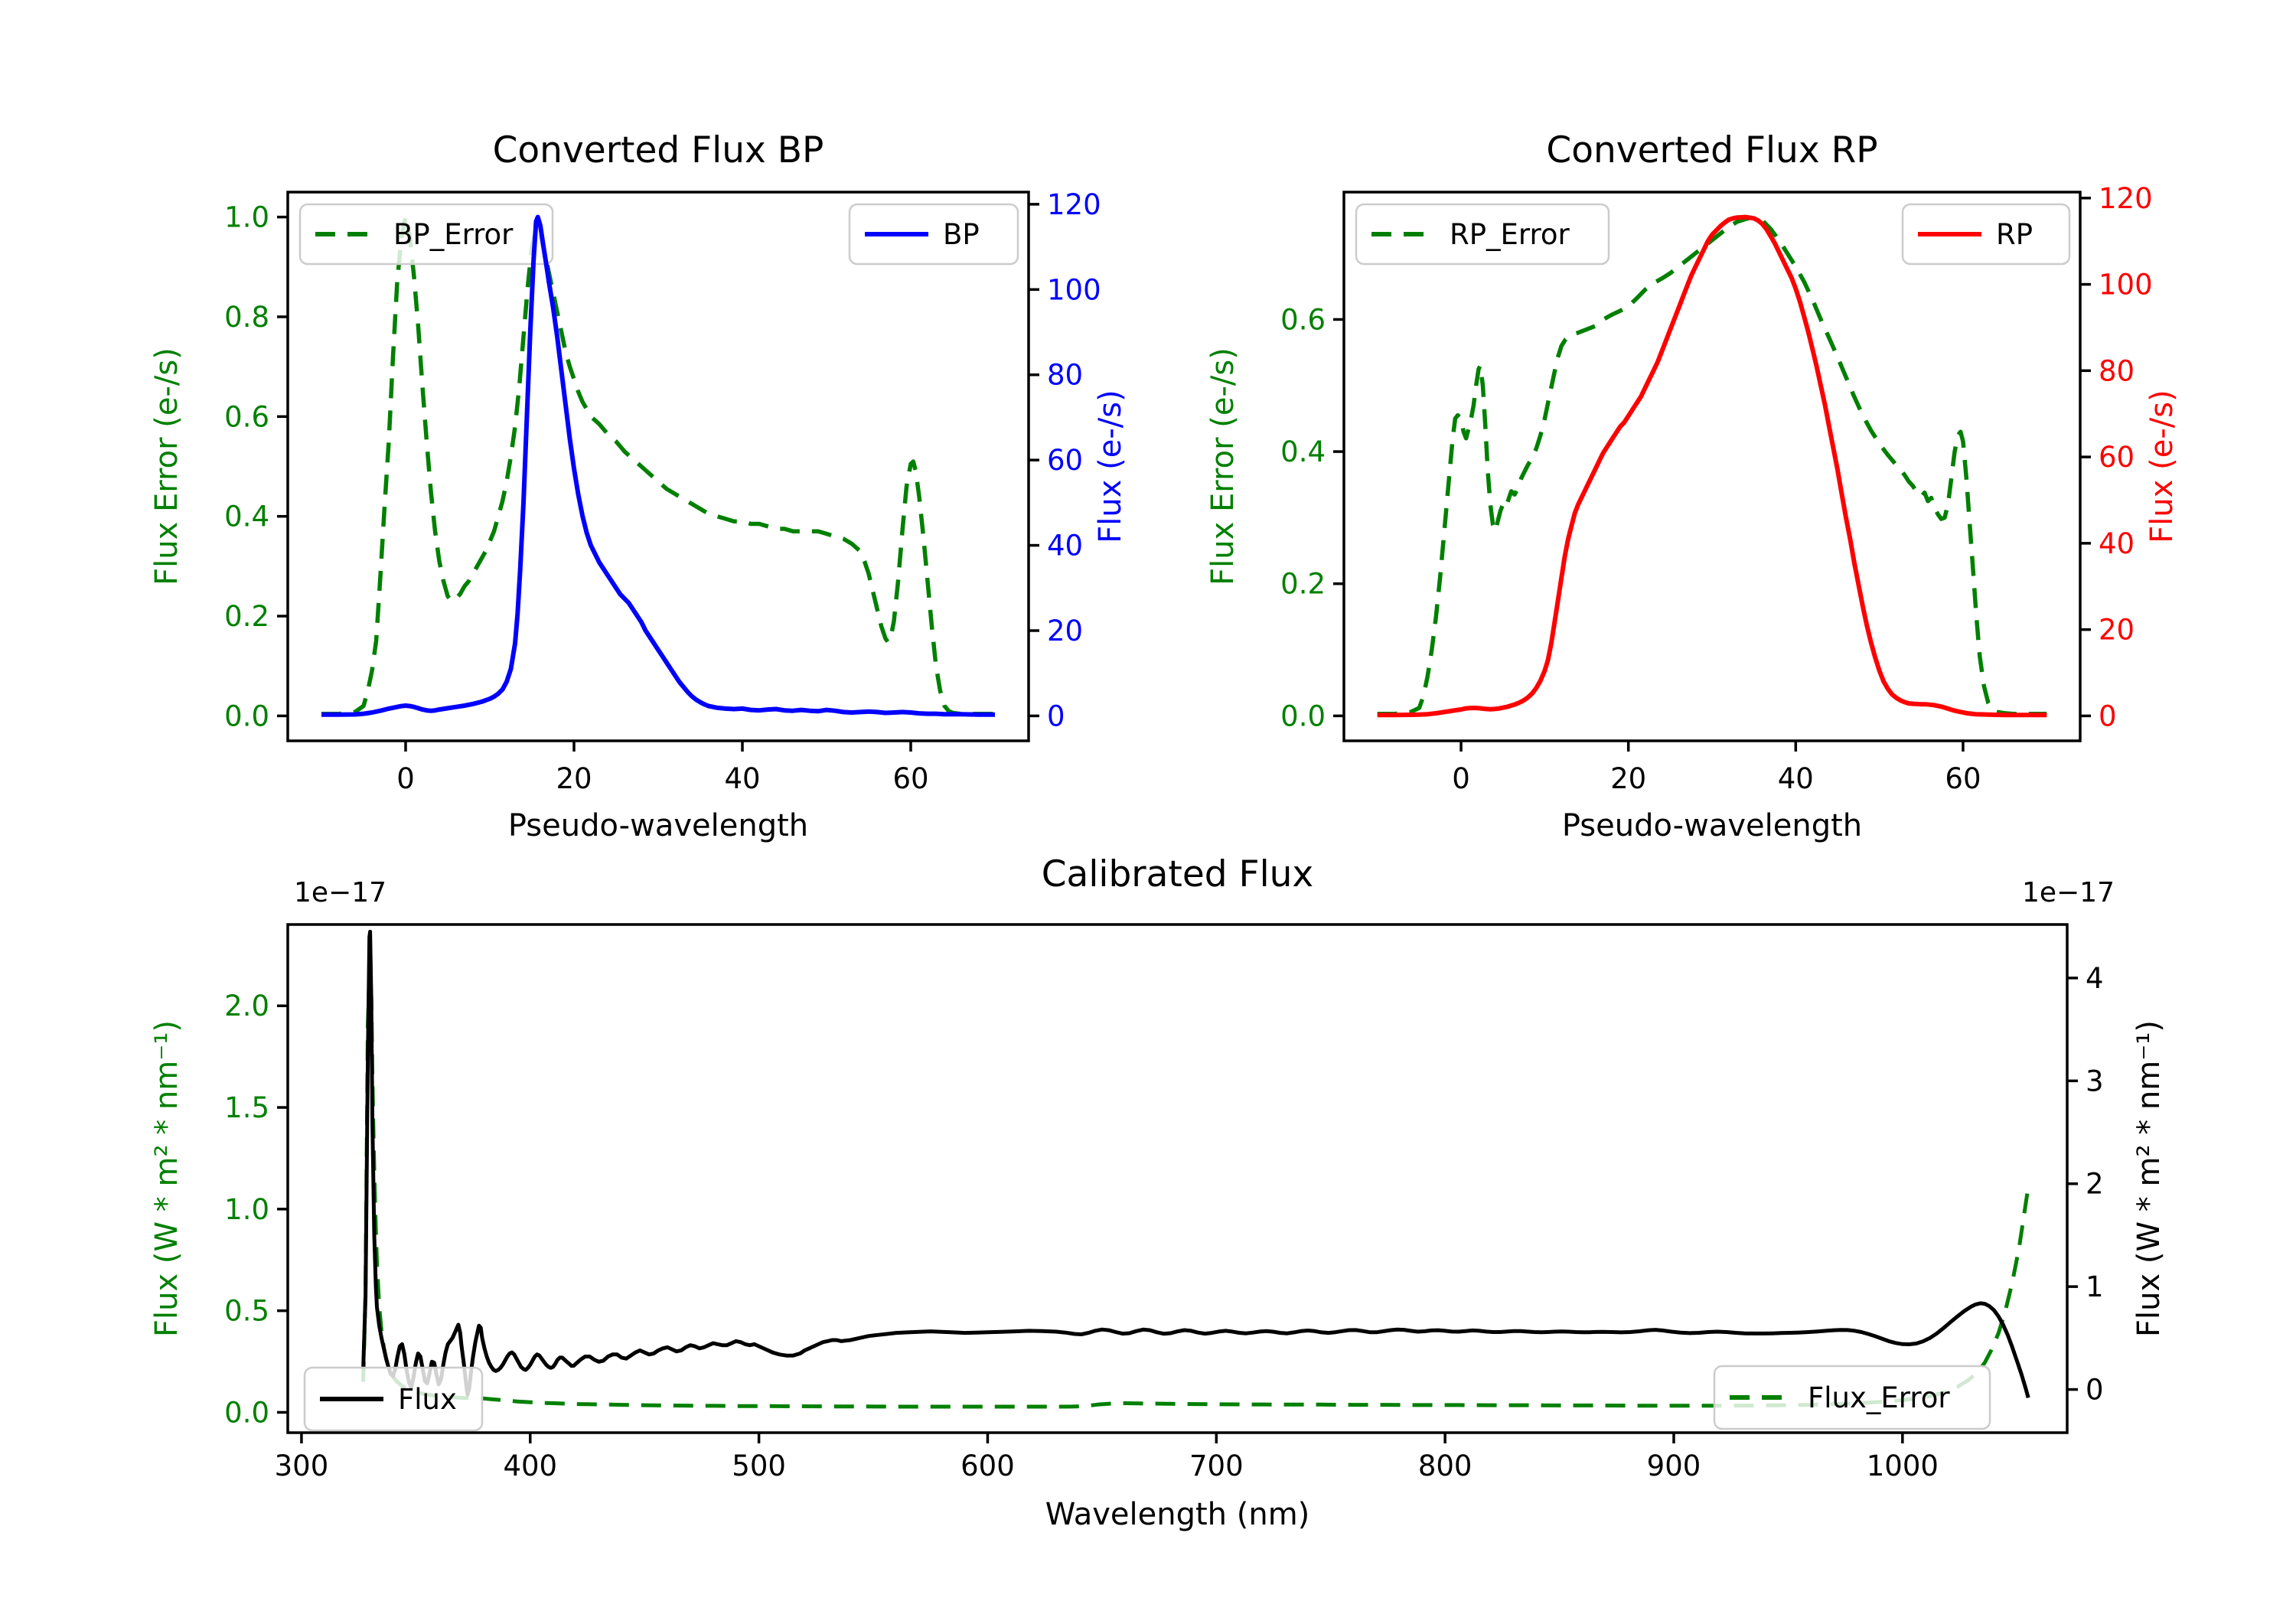 This screenshot has height=1611, width=2296. Describe the element at coordinates (1177, 1514) in the screenshot. I see `x-axis-label: Wavelength (nm)` at that location.